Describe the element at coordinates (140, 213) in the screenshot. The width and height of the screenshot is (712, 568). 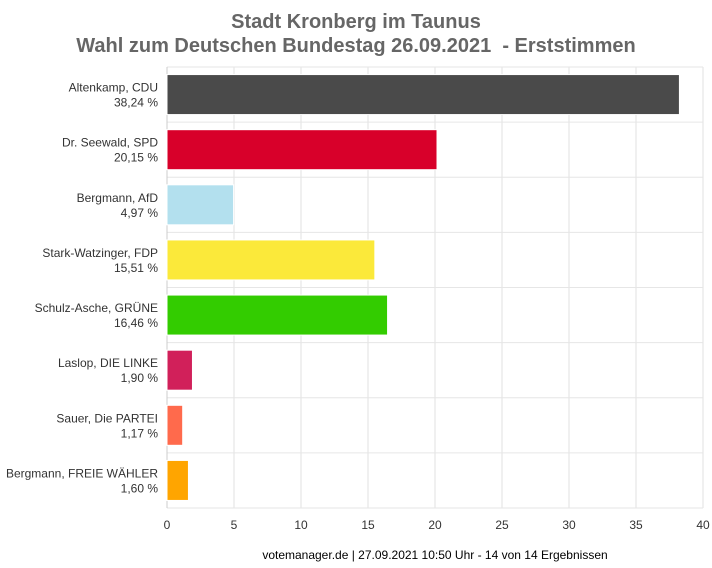
I see `category-value-label: 4,97 %` at that location.